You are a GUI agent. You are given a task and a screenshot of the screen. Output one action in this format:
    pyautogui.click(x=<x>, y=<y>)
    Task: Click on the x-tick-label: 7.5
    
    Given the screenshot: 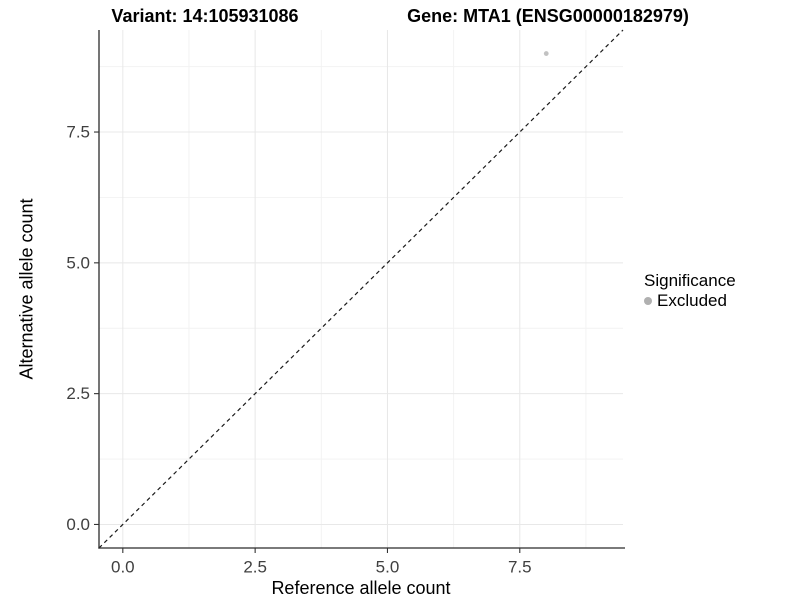 What is the action you would take?
    pyautogui.click(x=520, y=567)
    